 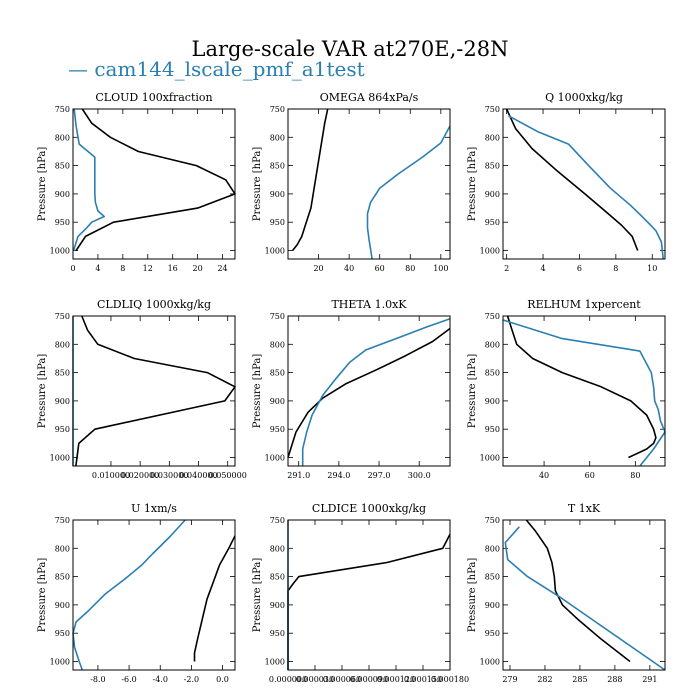 I want to click on x-tick-label: 279, so click(x=509, y=679).